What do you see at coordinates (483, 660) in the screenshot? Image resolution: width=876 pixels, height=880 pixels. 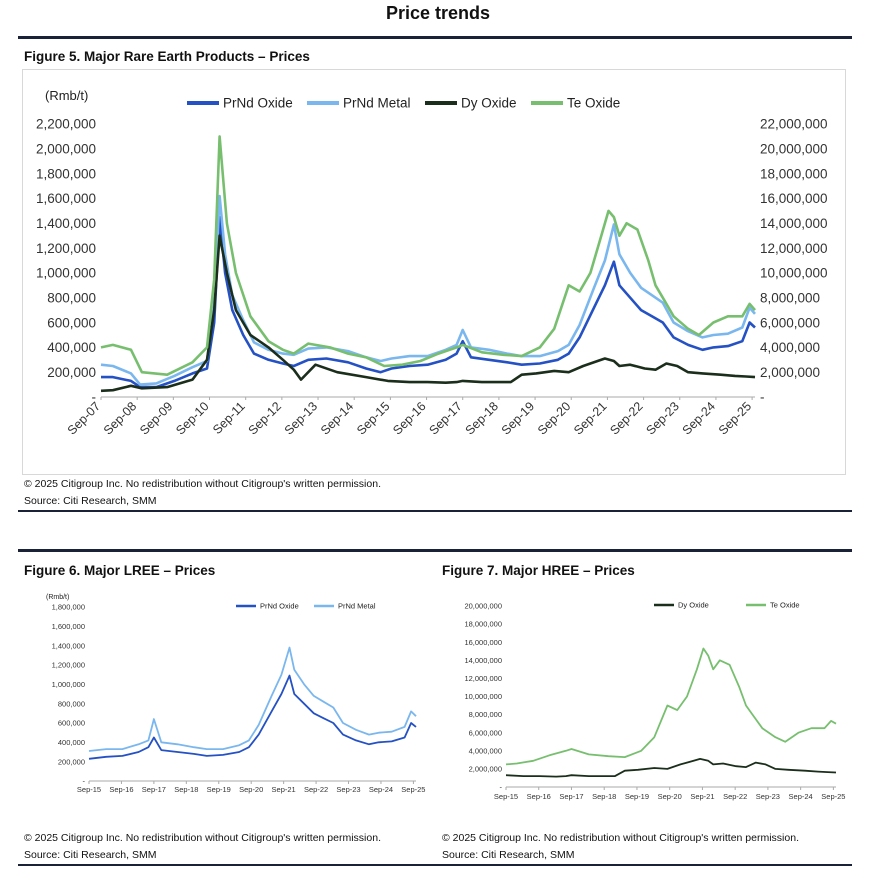 I see `y-tick-label-left: 14,000,000` at bounding box center [483, 660].